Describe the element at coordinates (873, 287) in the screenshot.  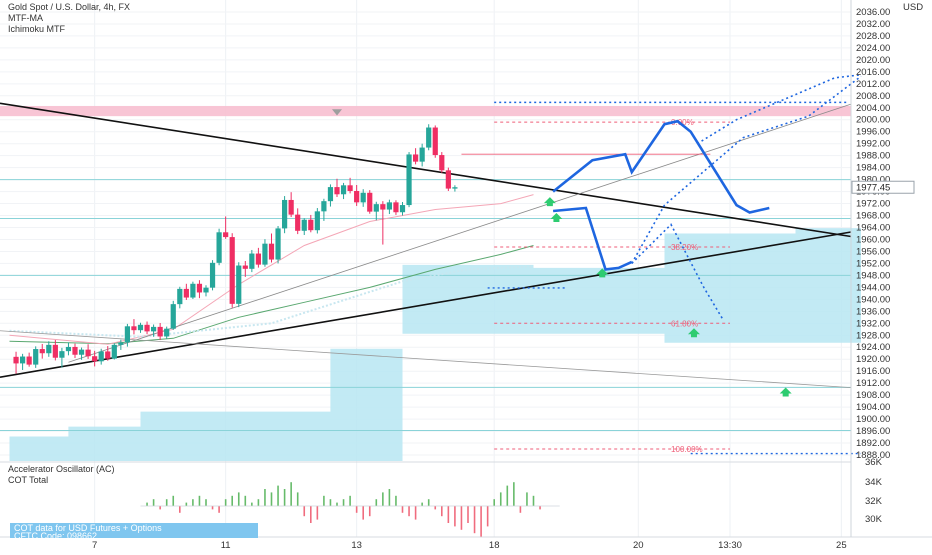
I see `price-tick-label: 1944.00` at that location.